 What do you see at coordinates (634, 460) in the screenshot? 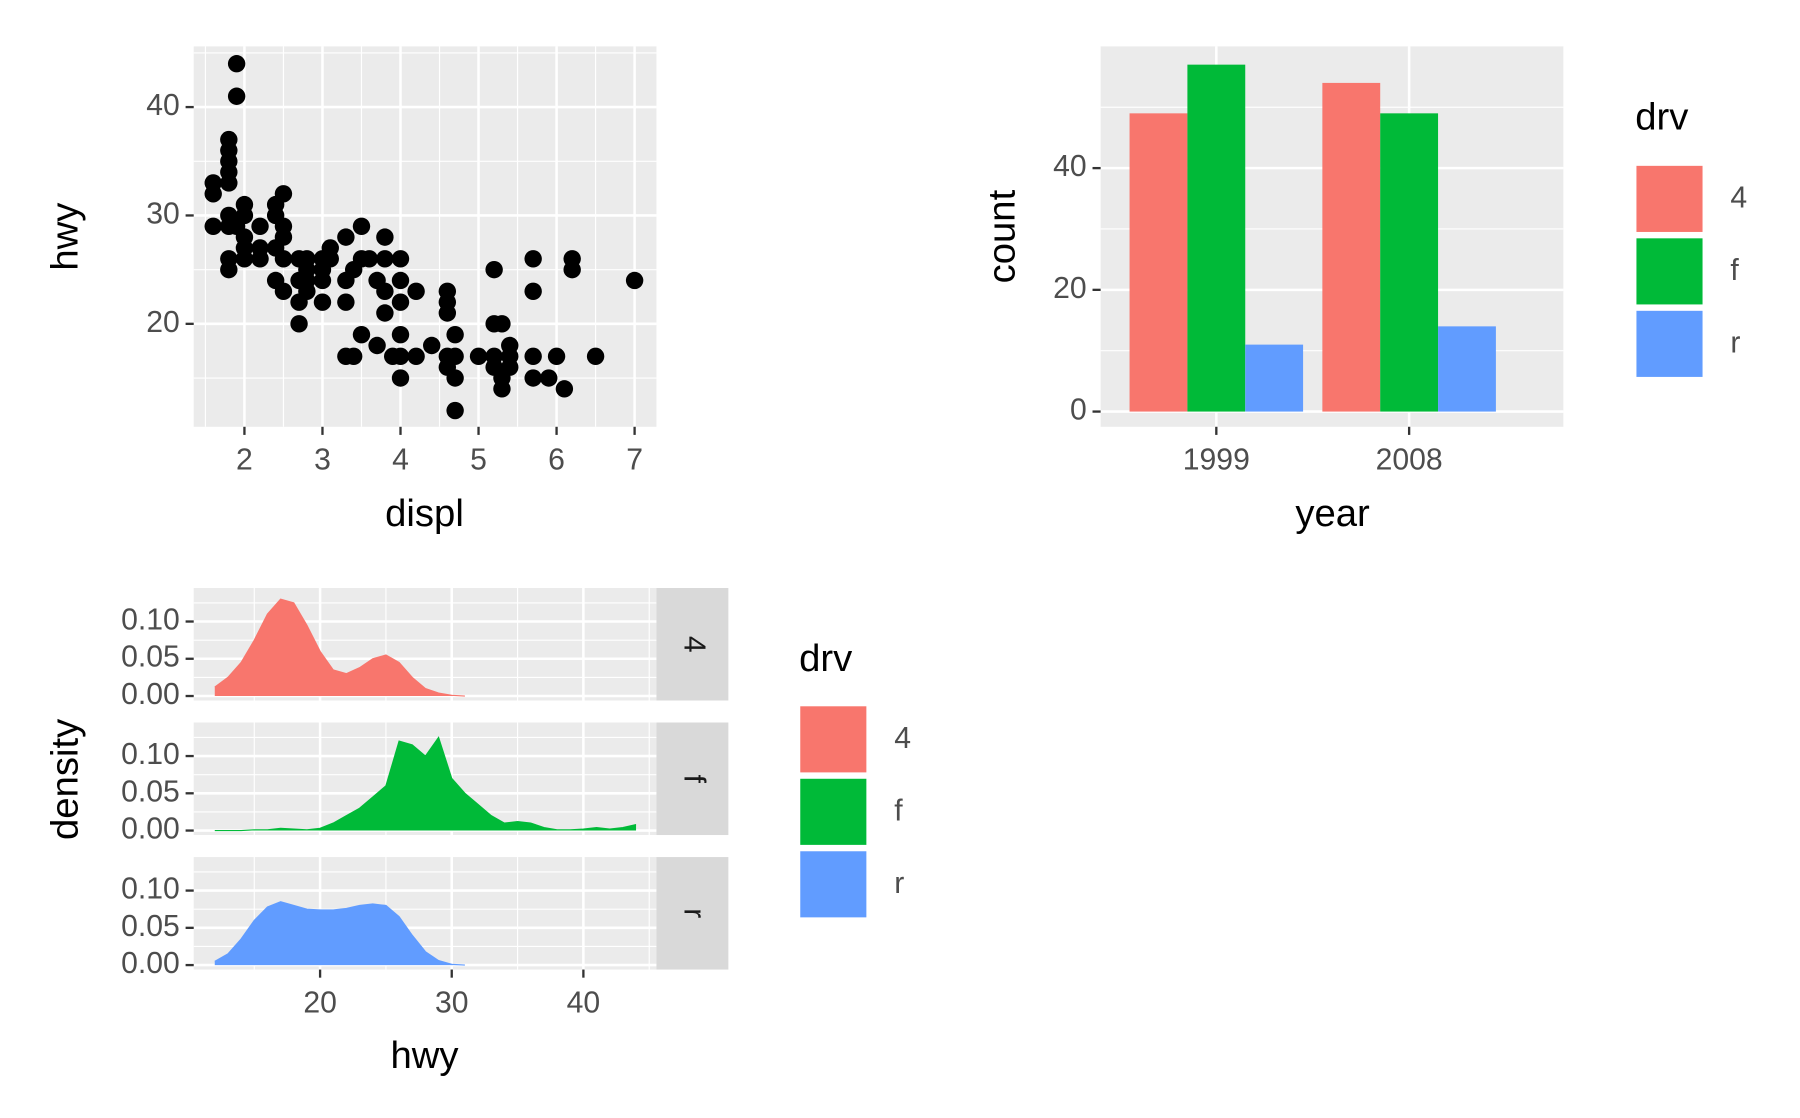
I see `x-tick-label: 7` at bounding box center [634, 460].